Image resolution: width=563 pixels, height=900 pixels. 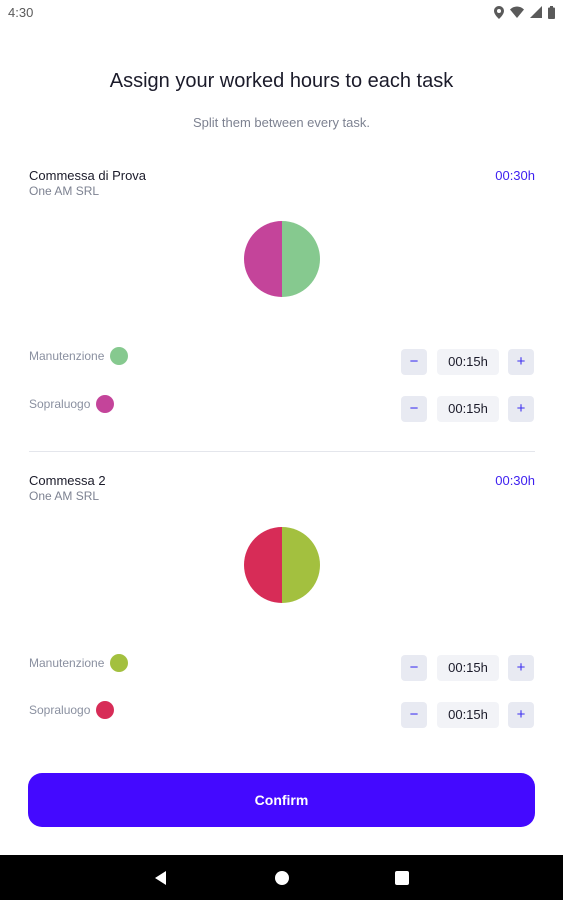 I want to click on job-name: Commessa di Prova, so click(x=88, y=175).